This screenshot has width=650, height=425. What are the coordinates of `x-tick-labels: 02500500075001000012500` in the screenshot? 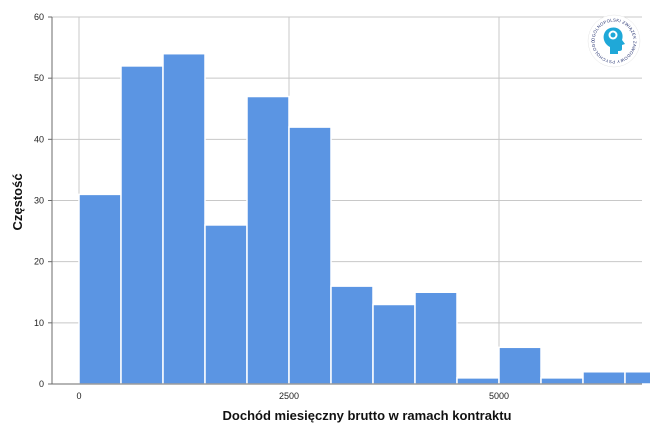 It's located at (292, 396).